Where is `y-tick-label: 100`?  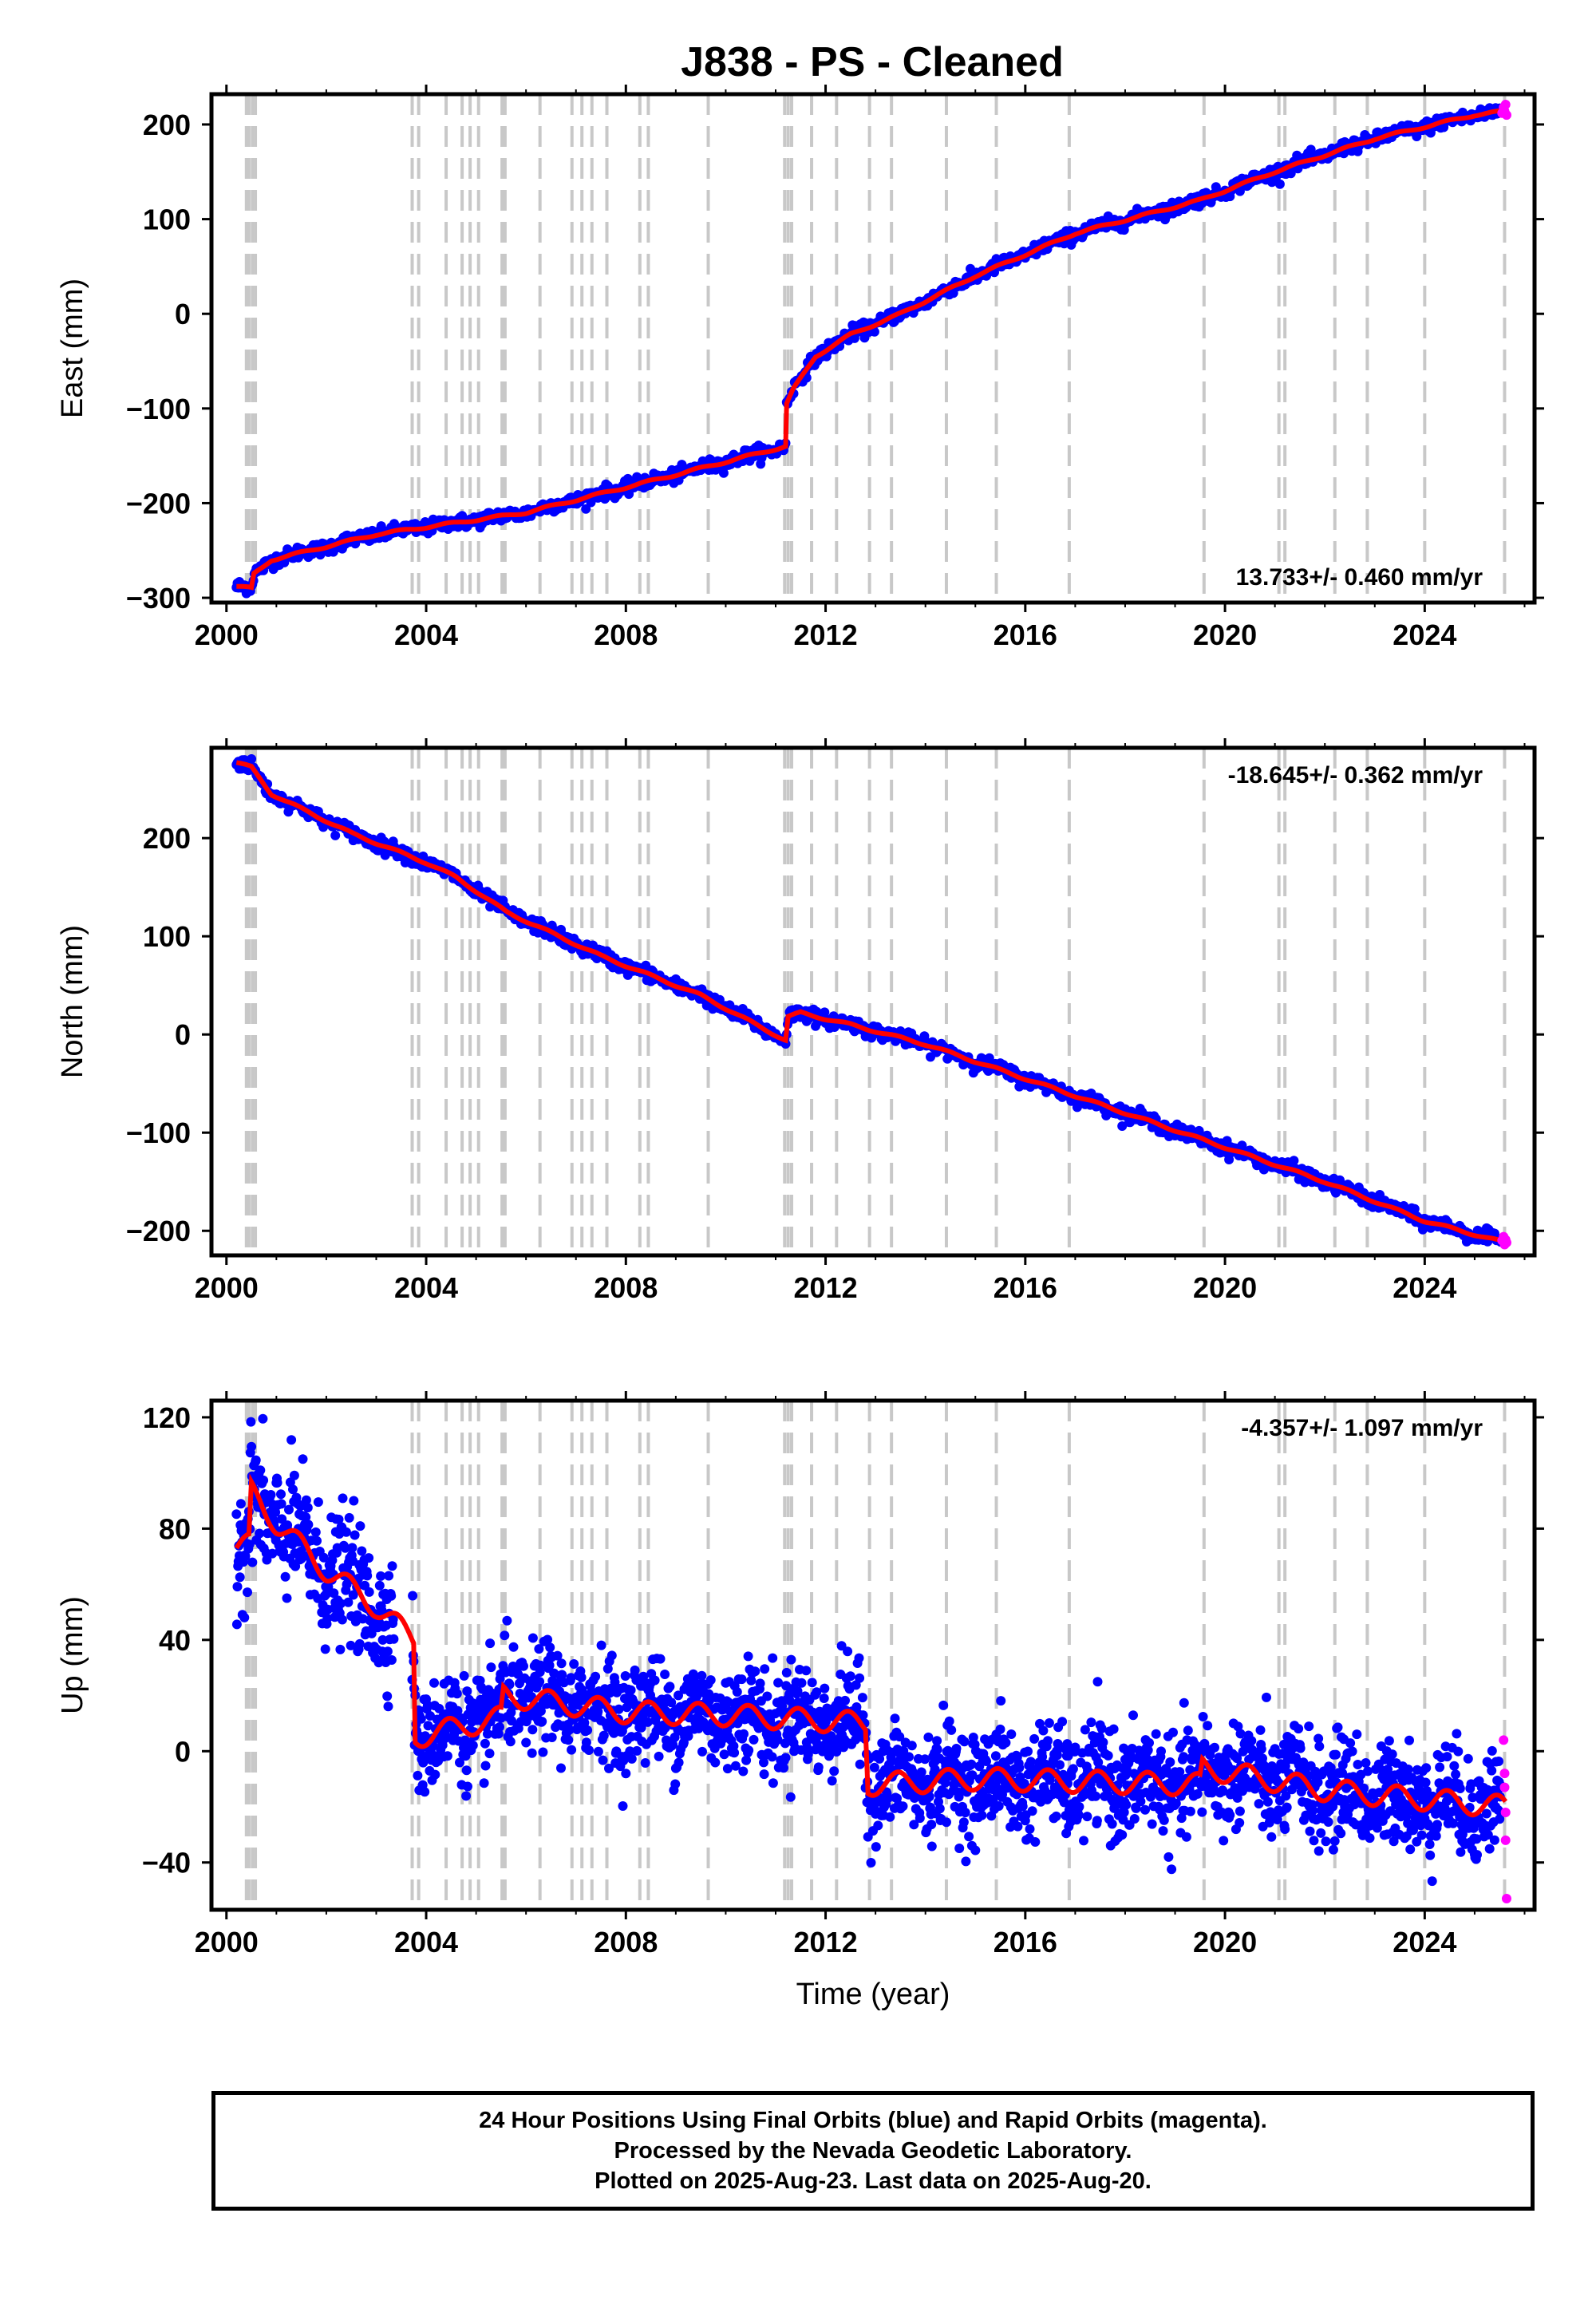
y-tick-label: 100 is located at coordinates (167, 220).